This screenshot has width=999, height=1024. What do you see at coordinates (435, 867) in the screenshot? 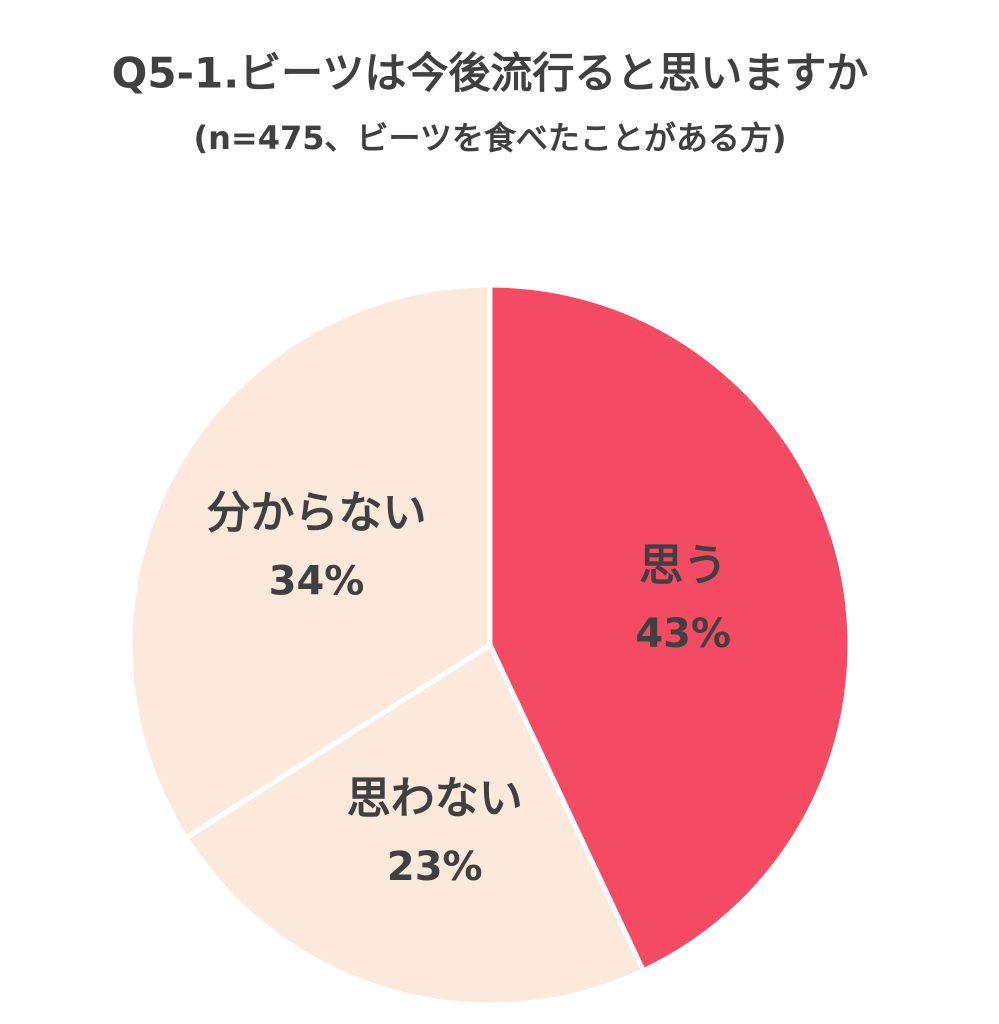
I see `value-label: 23%` at bounding box center [435, 867].